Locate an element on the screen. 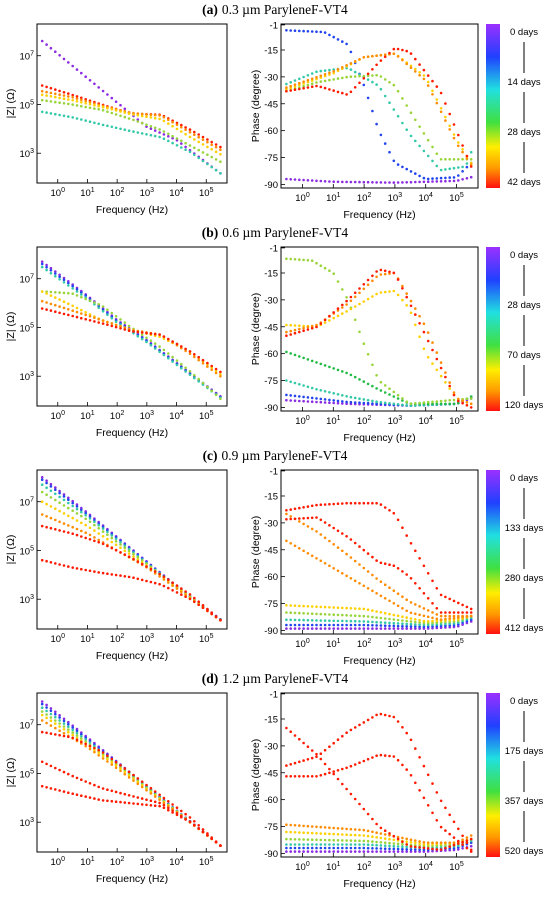 This screenshot has height=901, width=550. x-tick-label-exp: 4 is located at coordinates (431, 418).